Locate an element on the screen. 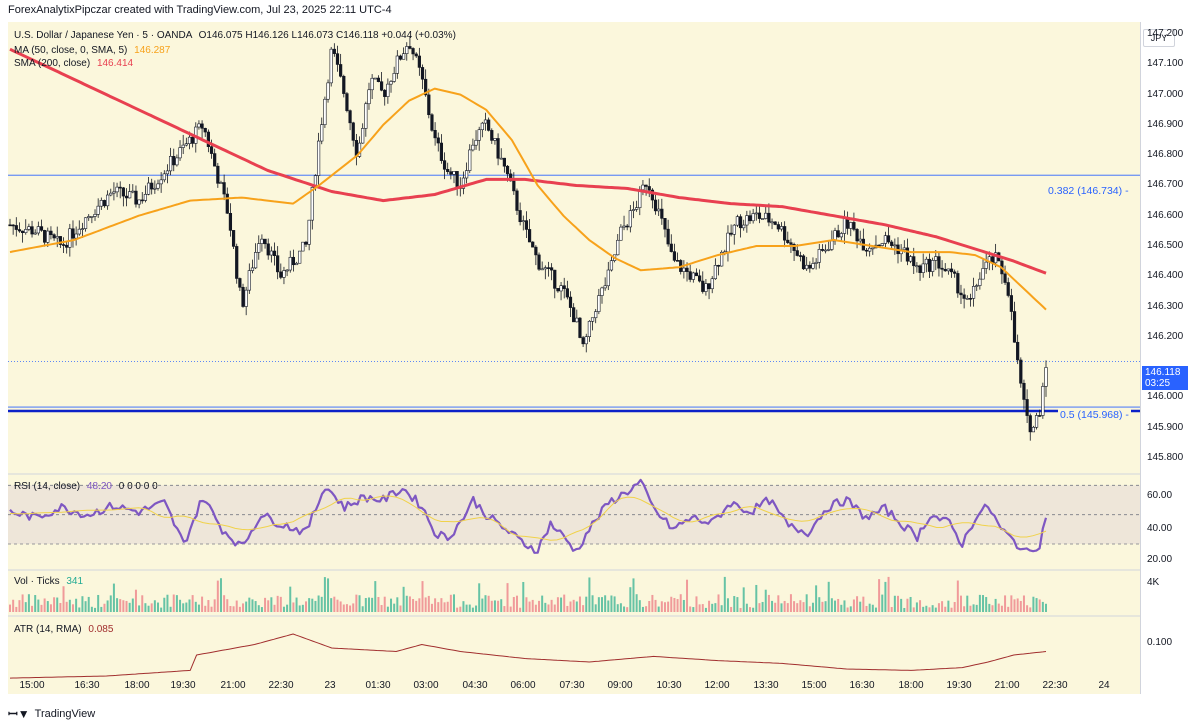 The height and width of the screenshot is (725, 1200). fib-level-05-label: 0.5 (145.968) - is located at coordinates (1094, 415).